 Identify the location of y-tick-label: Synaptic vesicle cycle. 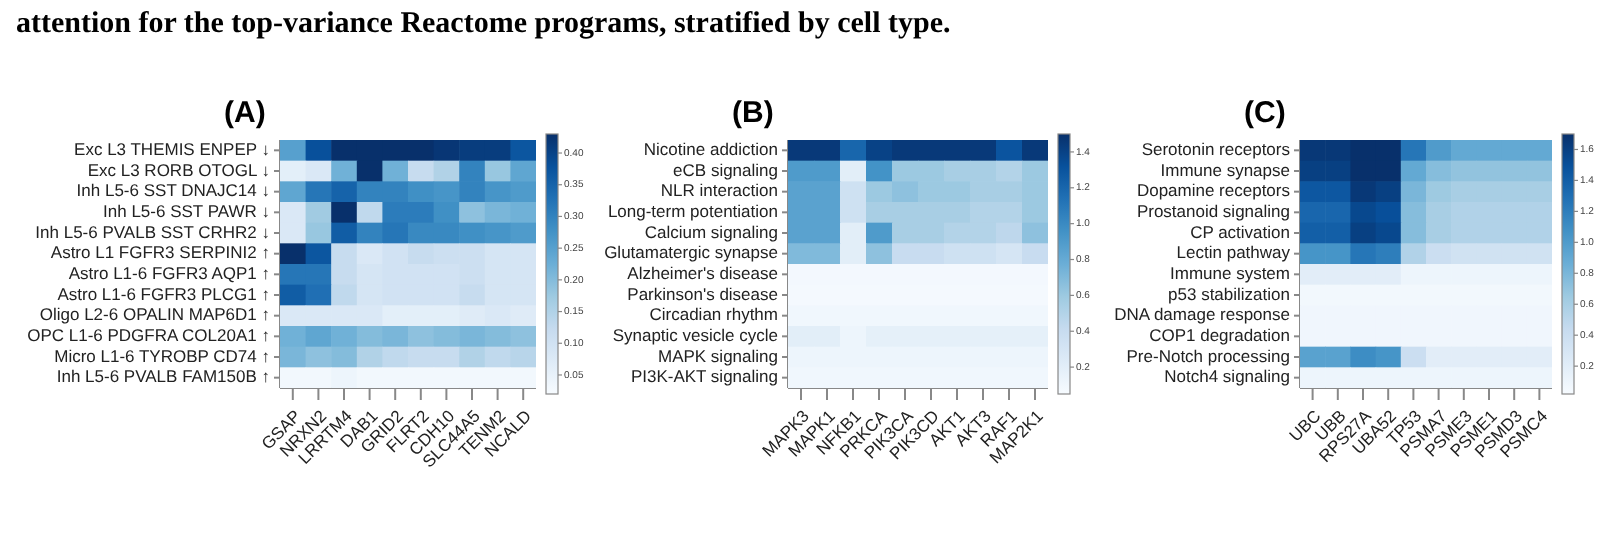
(695, 334).